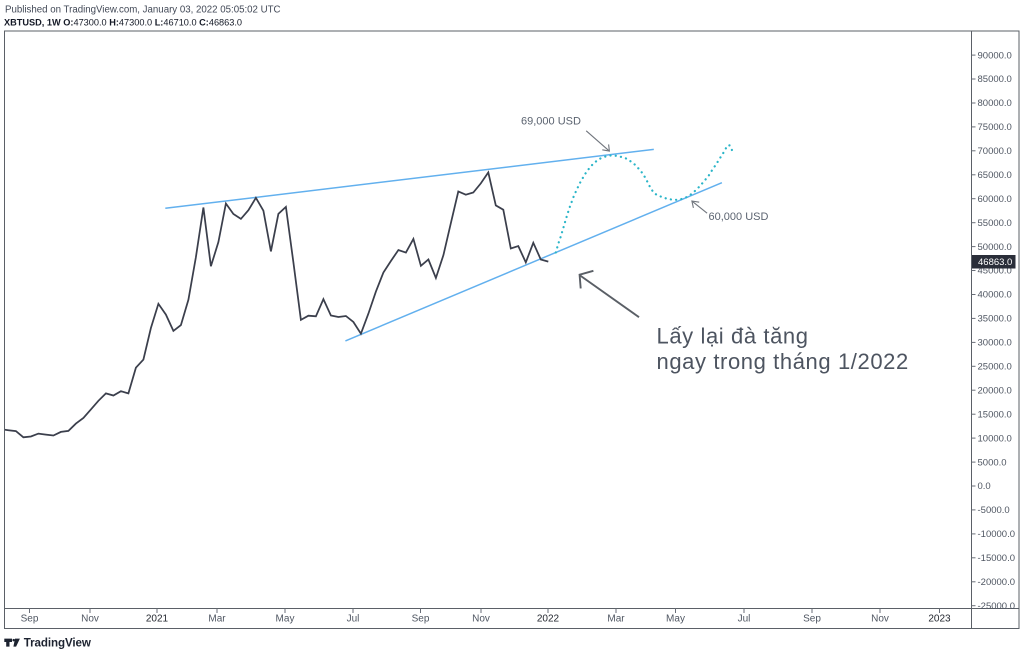  I want to click on svg-text: 20000.0, so click(995, 390).